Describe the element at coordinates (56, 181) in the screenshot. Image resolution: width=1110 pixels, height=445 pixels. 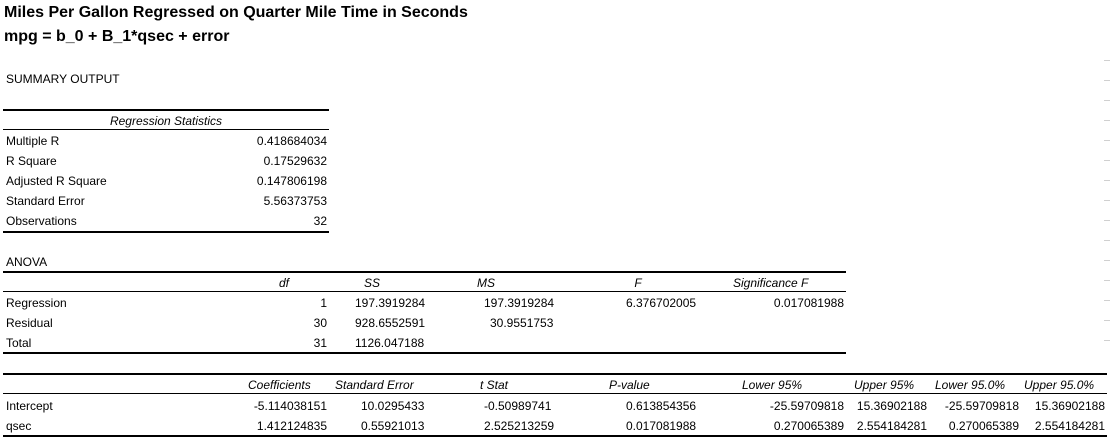
I see `regstats-label: Adjusted R Square` at that location.